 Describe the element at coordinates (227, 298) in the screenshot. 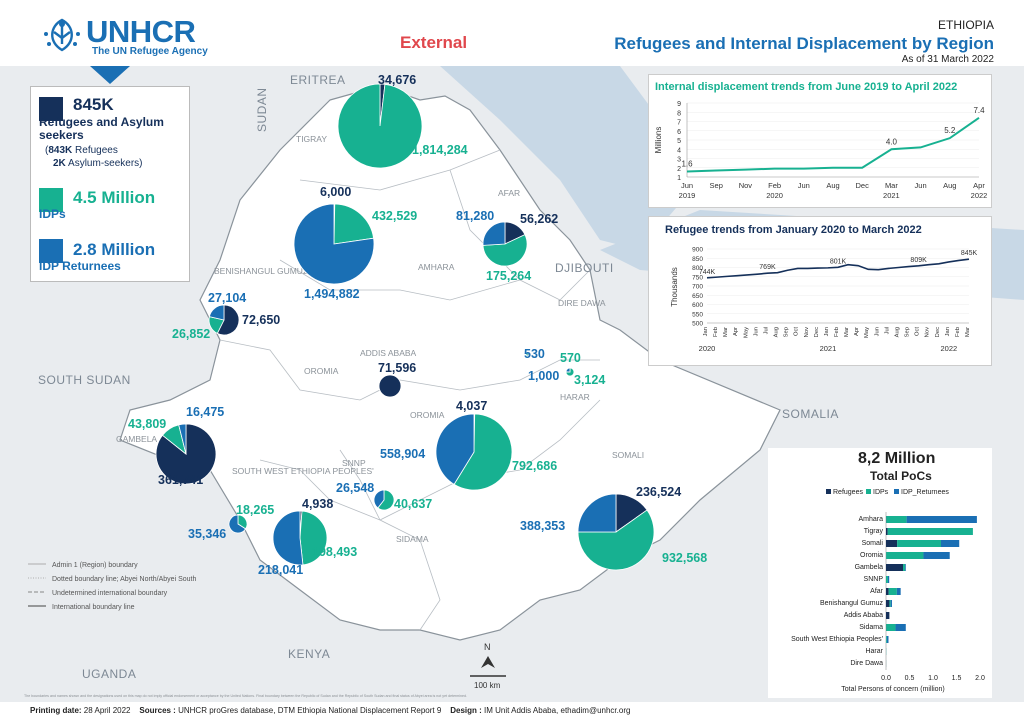

I see `benishangul-returnees-label: 27,104` at that location.